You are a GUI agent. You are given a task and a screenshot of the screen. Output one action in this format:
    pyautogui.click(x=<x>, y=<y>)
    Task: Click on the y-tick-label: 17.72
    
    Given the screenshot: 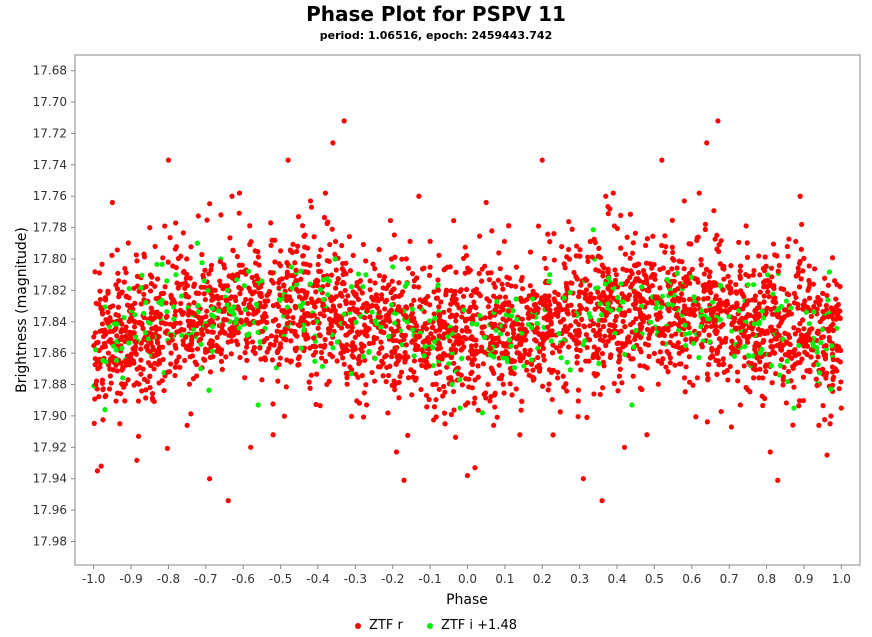 What is the action you would take?
    pyautogui.click(x=50, y=133)
    